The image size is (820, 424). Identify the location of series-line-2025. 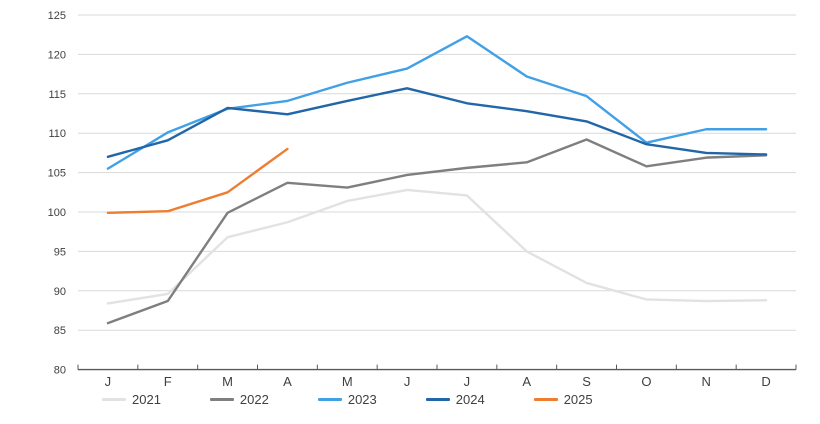
(197, 180).